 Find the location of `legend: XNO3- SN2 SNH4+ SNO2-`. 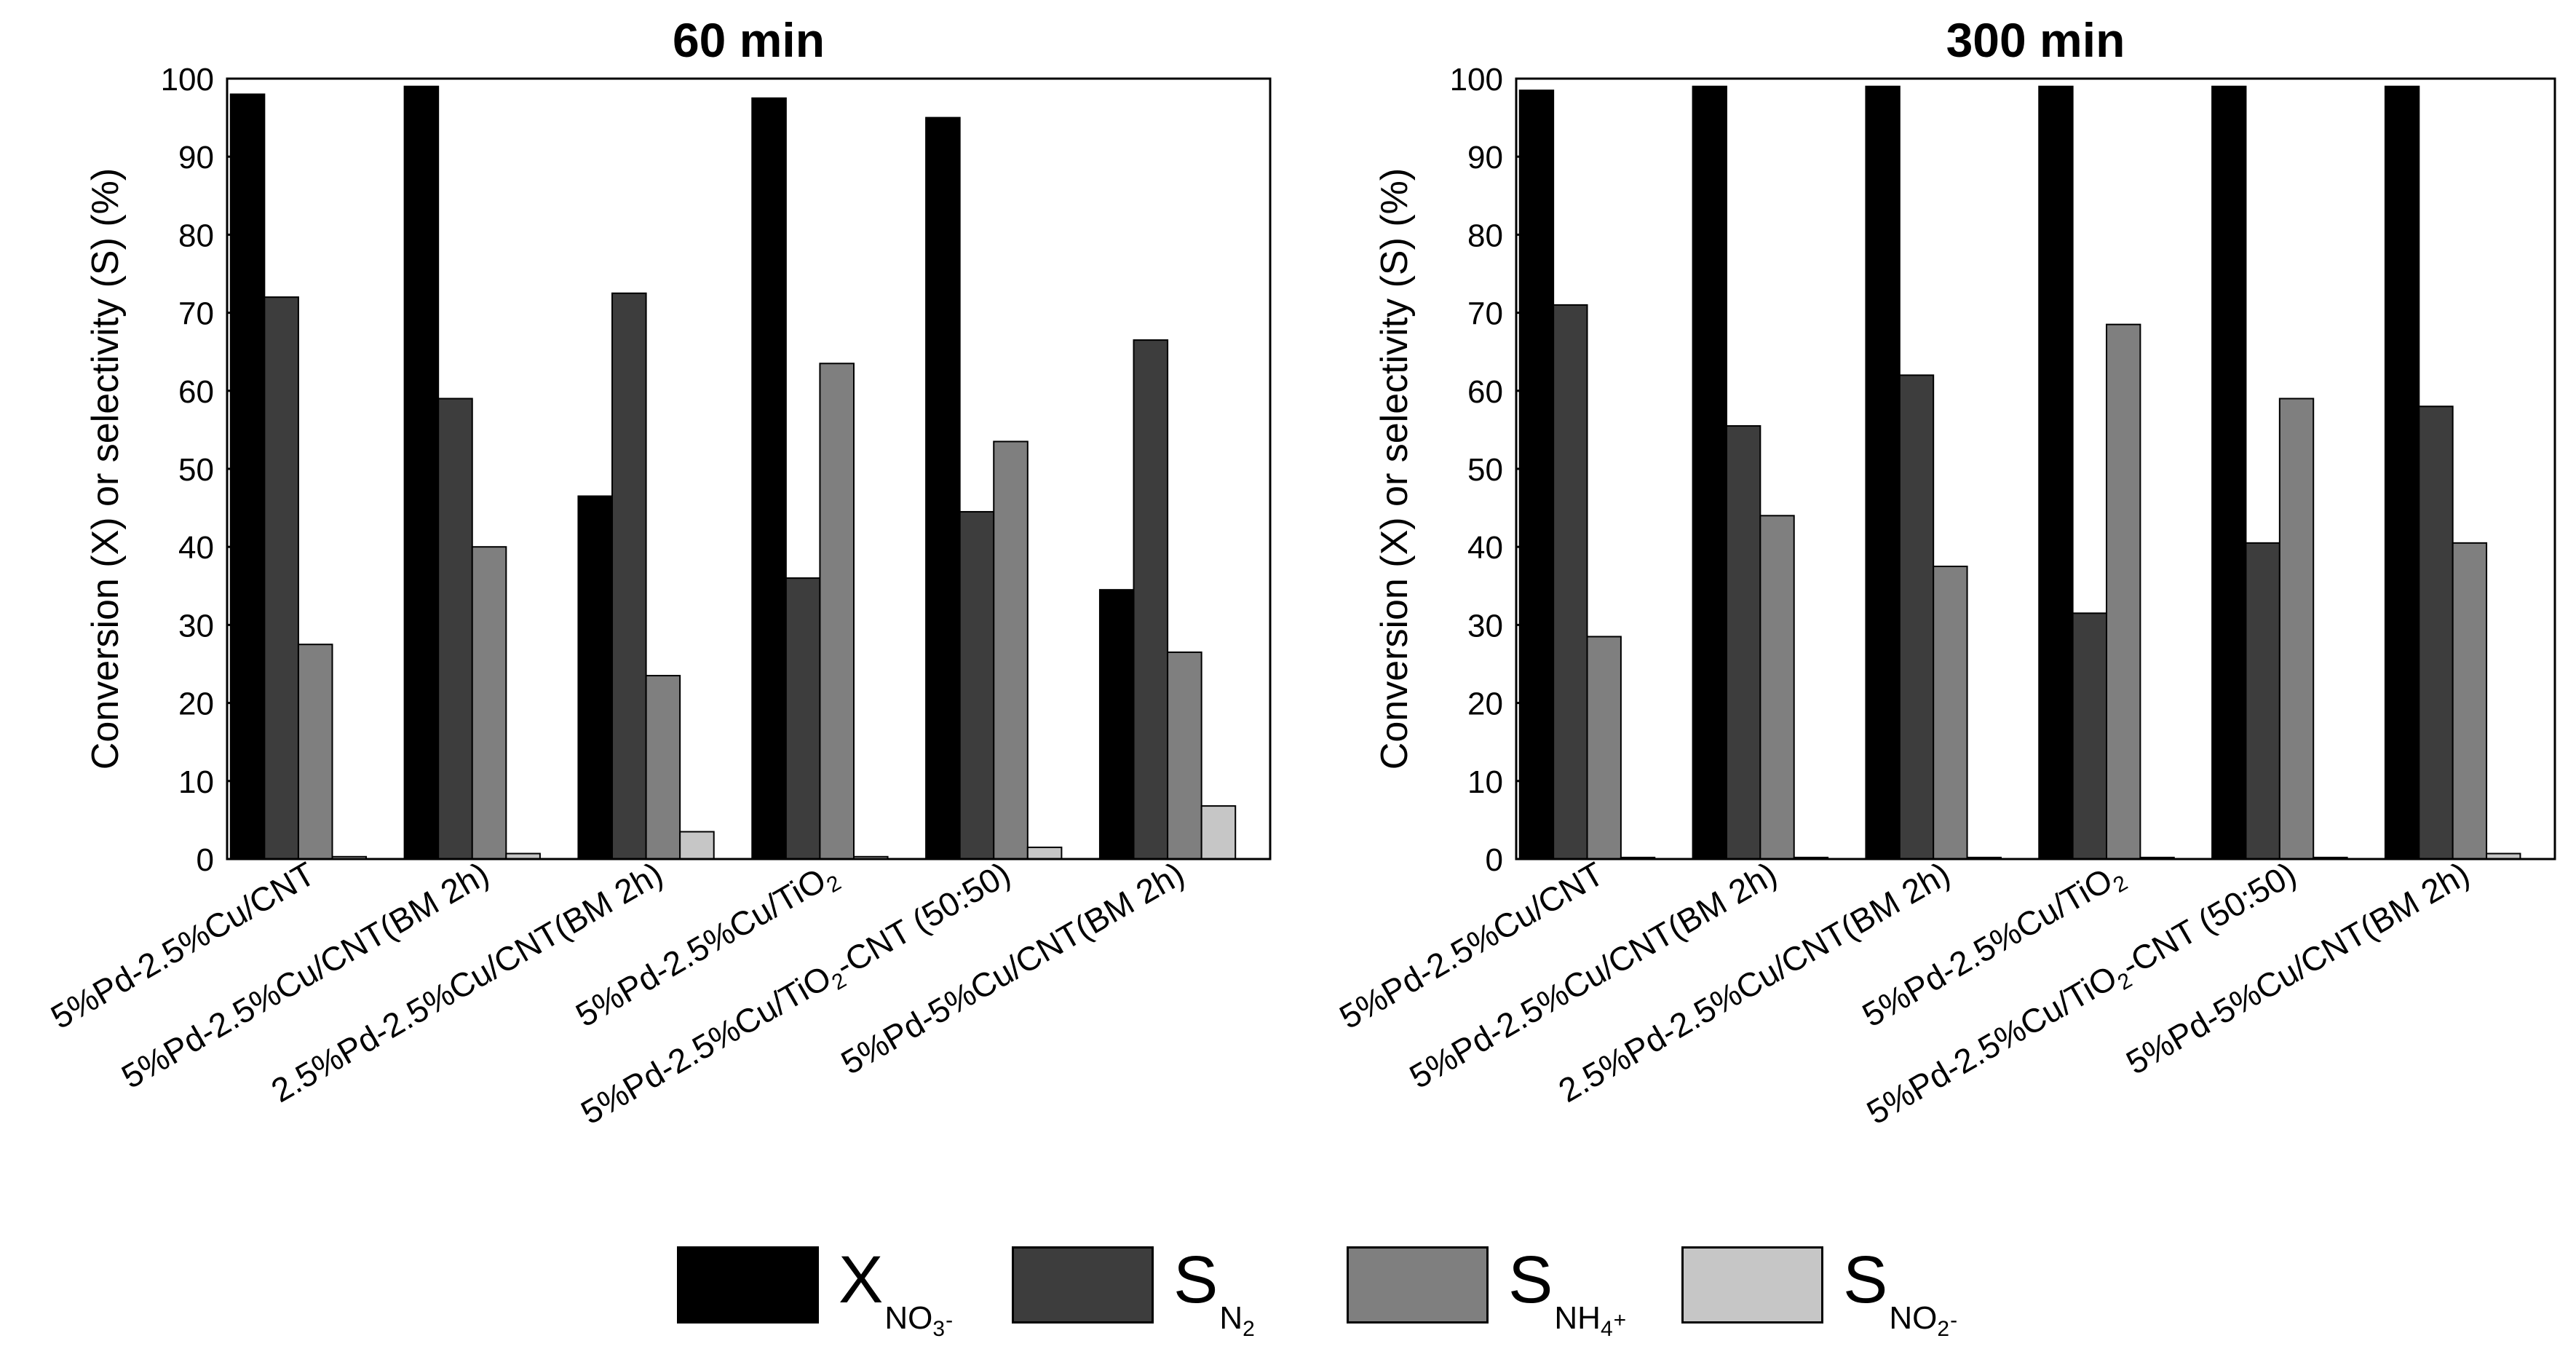

legend: XNO3- SN2 SNH4+ SNO2- is located at coordinates (1405, 1289).